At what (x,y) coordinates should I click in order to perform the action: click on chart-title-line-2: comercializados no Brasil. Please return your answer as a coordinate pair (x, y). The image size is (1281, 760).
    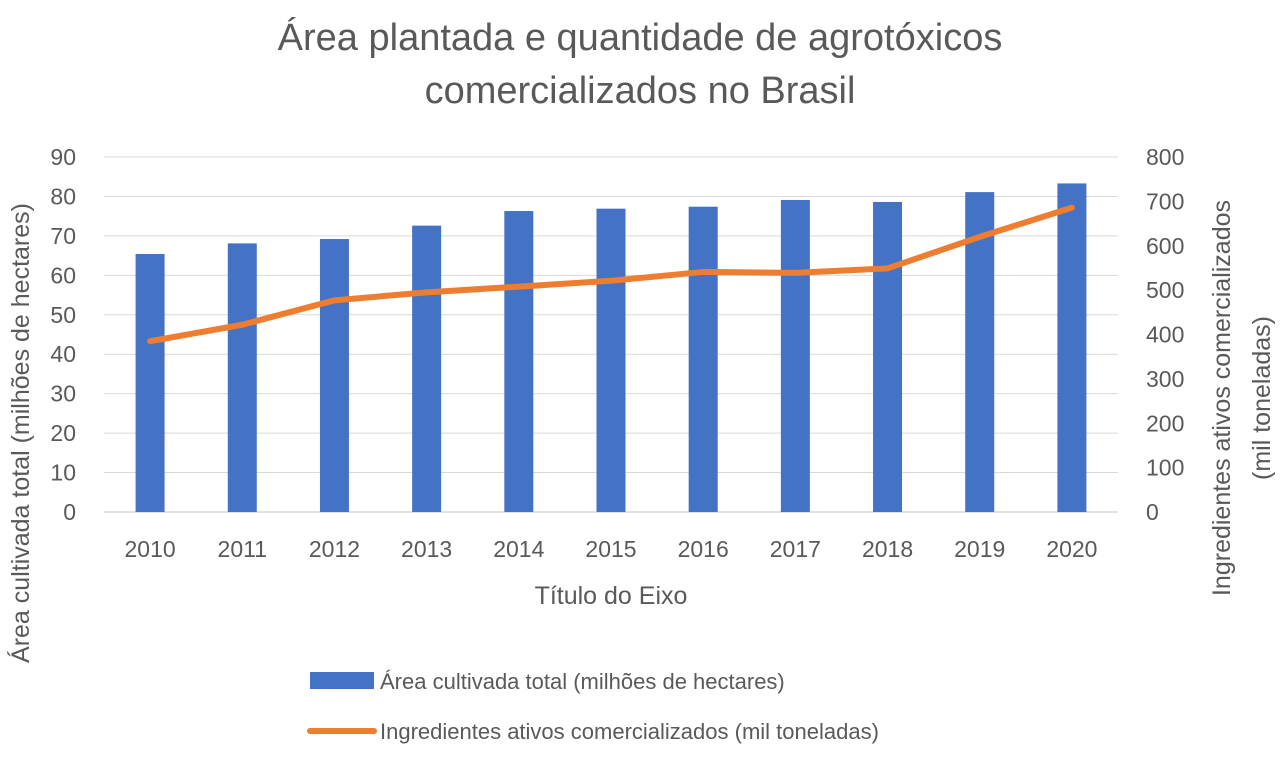
    Looking at the image, I should click on (640, 91).